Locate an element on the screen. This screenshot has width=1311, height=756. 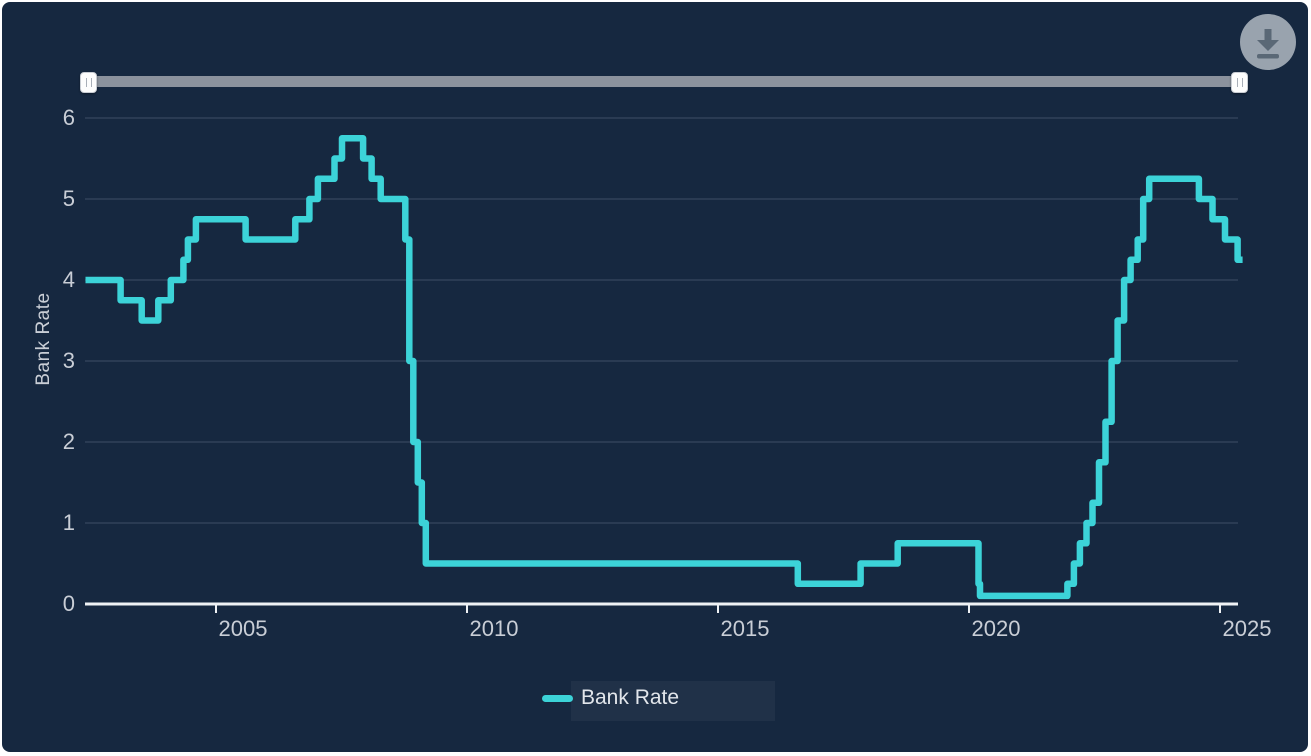
download-button is located at coordinates (1268, 42).